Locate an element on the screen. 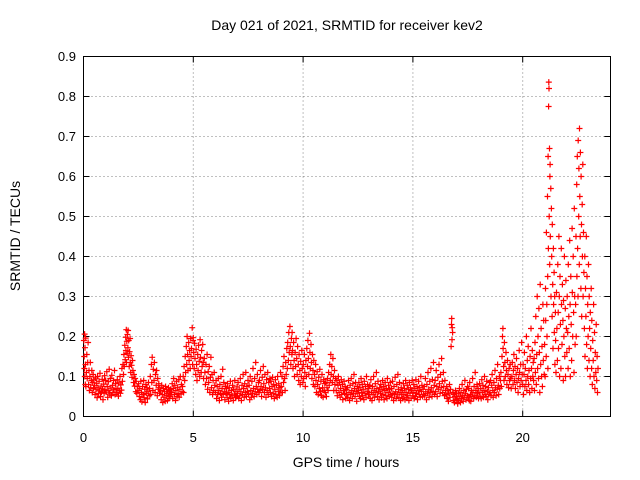 The width and height of the screenshot is (640, 480). y-tick-label: 0.7 is located at coordinates (67, 136).